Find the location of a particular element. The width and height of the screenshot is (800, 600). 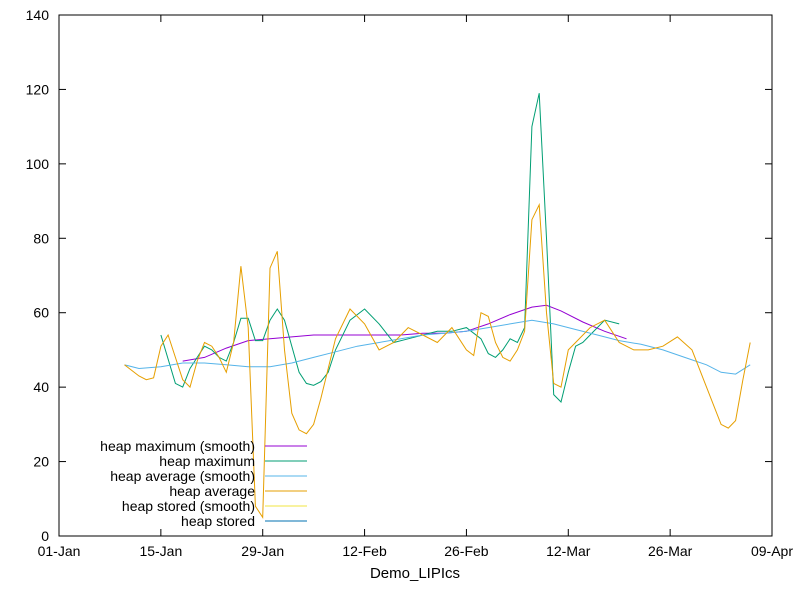

y-tick-label: 80 is located at coordinates (41, 238).